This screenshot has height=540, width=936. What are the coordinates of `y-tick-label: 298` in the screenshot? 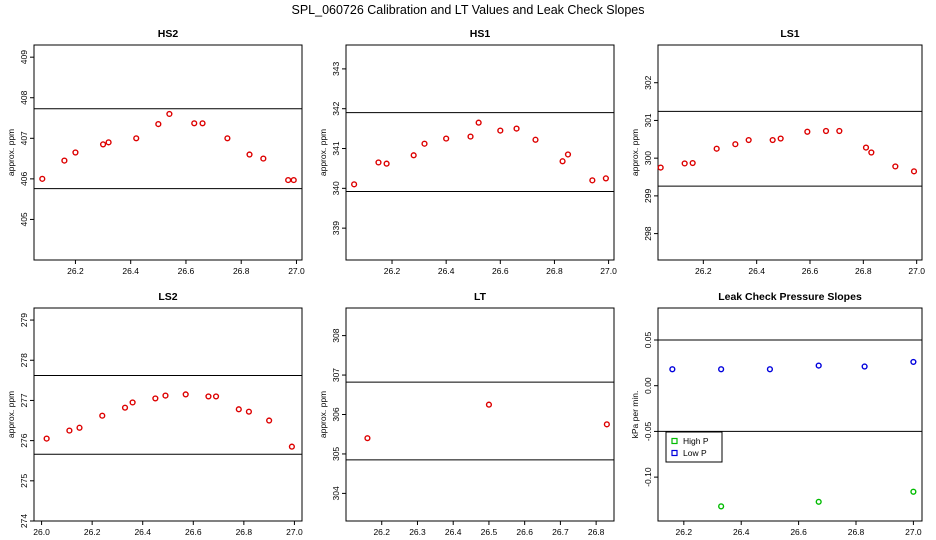 It's located at (648, 233).